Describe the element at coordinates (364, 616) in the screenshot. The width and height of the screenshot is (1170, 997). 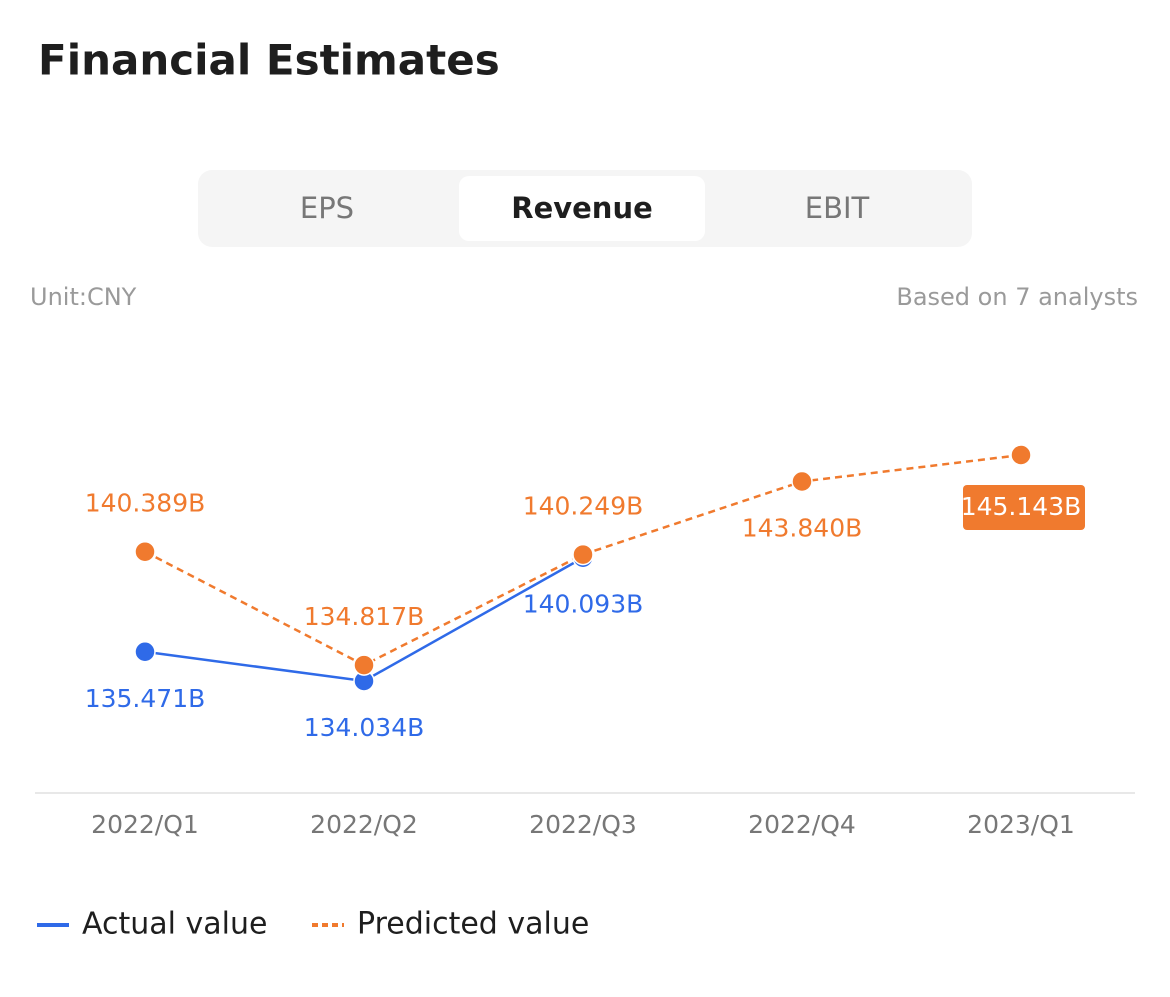
I see `value-label: 134.817B` at that location.